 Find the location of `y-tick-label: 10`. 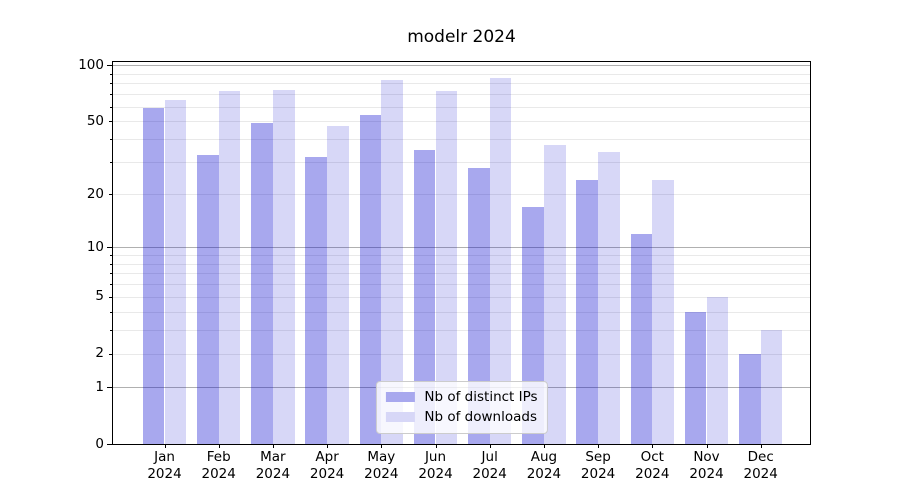

y-tick-label: 10 is located at coordinates (95, 246).